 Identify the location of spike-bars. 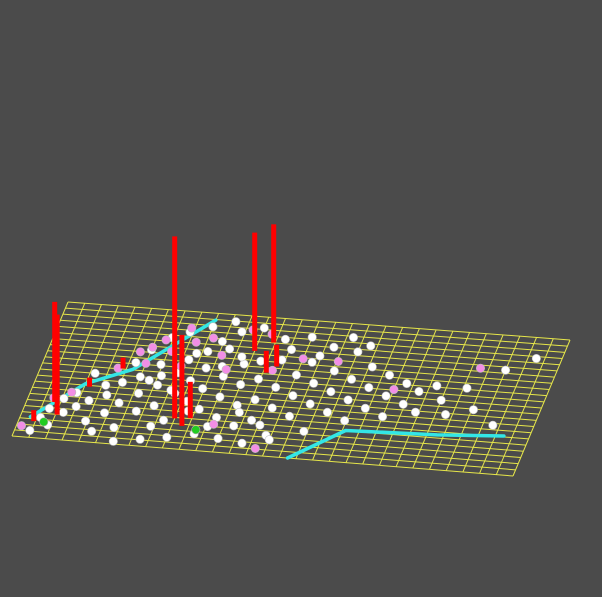
(155, 325).